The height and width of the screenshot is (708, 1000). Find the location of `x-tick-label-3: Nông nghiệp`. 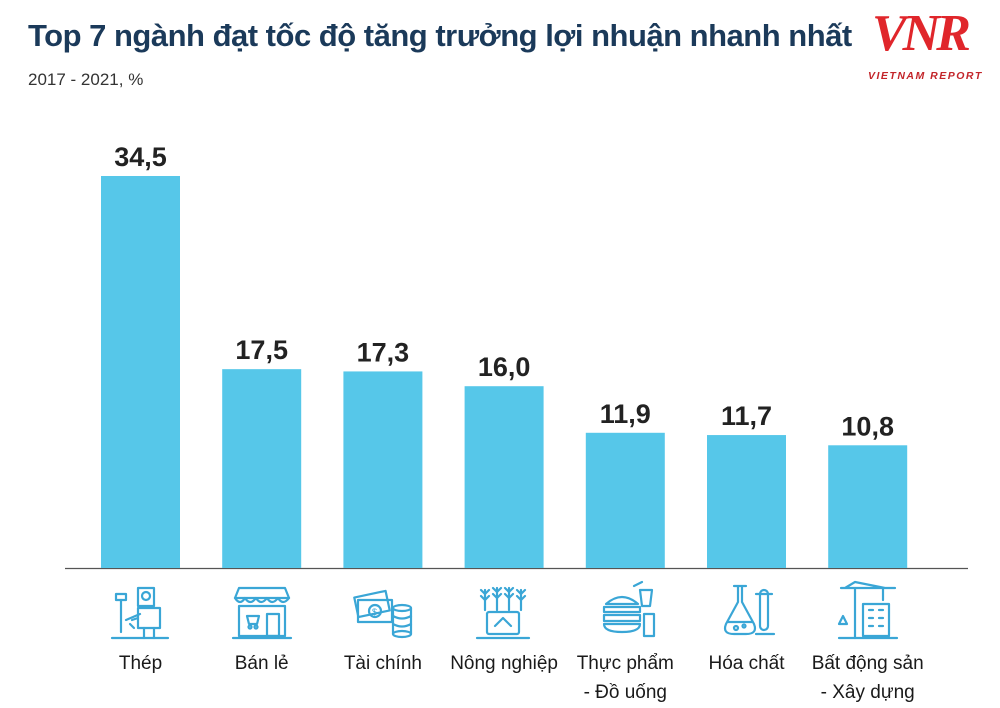

x-tick-label-3: Nông nghiệp is located at coordinates (504, 663).